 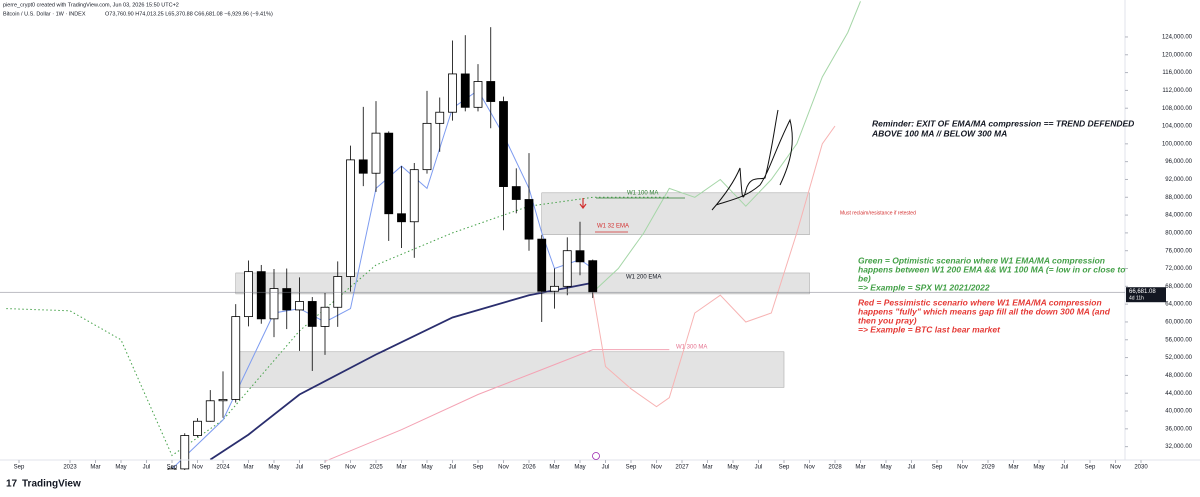 What do you see at coordinates (1178, 376) in the screenshot?
I see `y-tick-label: 48,000.00` at bounding box center [1178, 376].